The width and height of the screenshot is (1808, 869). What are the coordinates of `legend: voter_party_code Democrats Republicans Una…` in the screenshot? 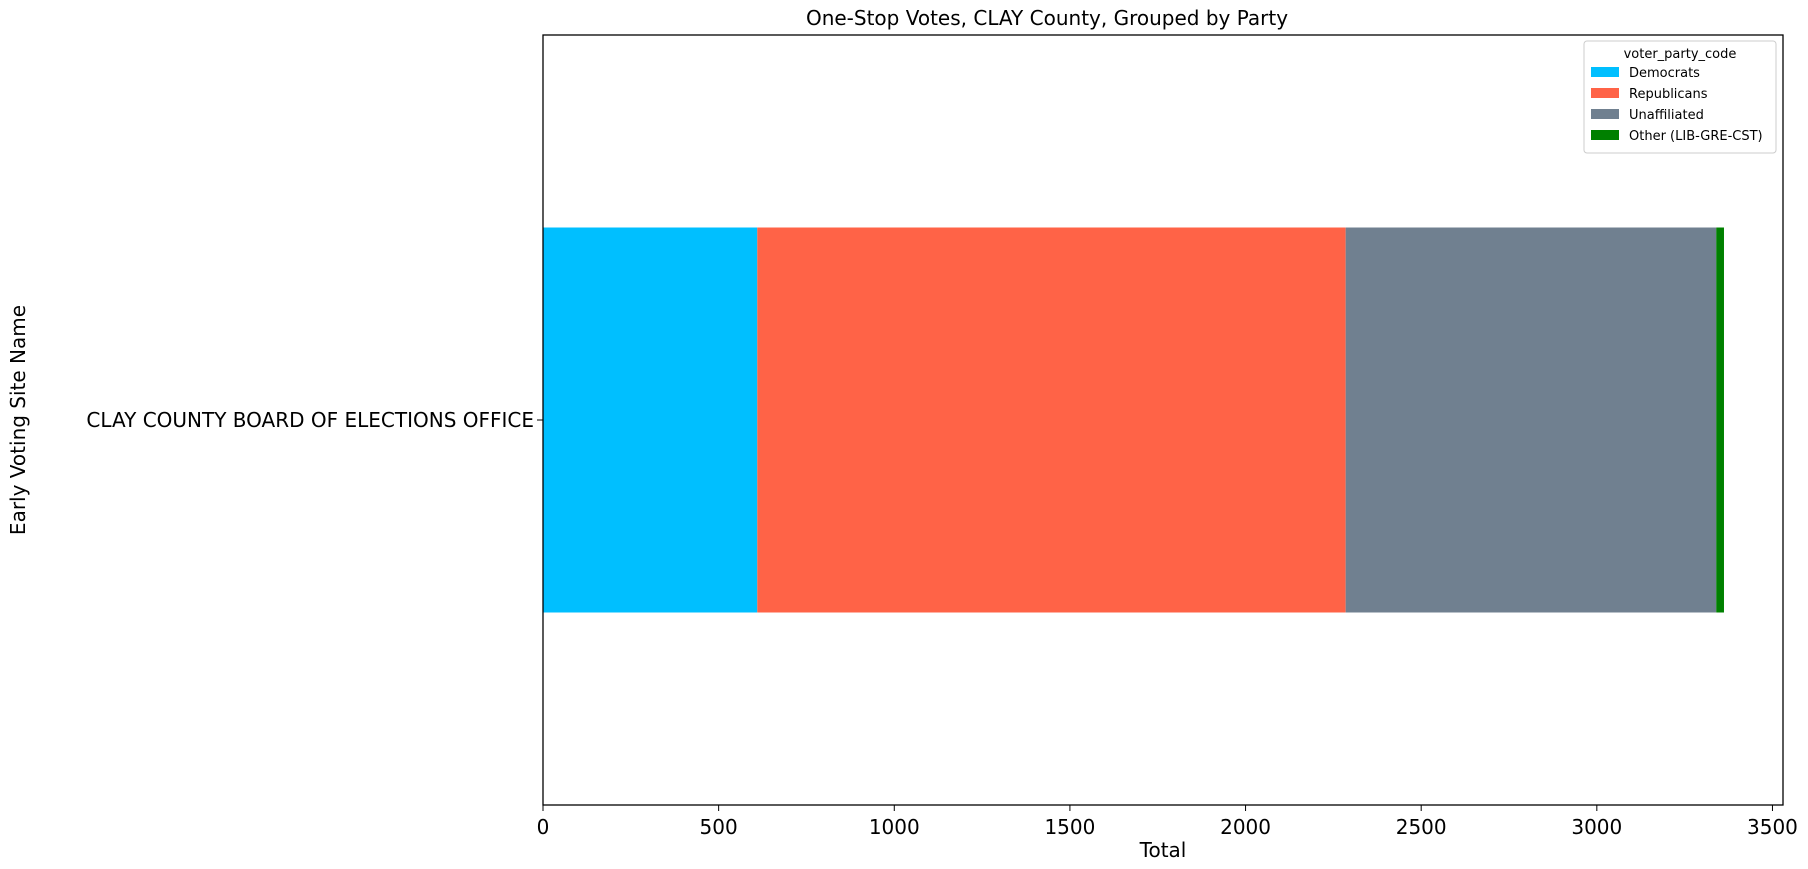 It's located at (1680, 97).